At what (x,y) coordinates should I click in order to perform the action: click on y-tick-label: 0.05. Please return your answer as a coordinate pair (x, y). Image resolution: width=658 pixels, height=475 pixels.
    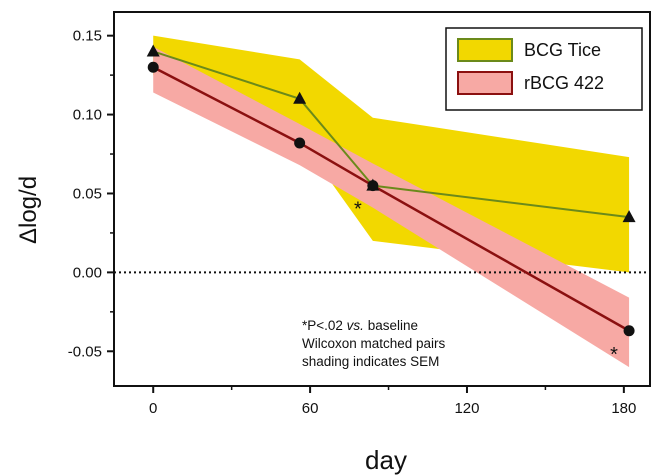
    Looking at the image, I should click on (87, 193).